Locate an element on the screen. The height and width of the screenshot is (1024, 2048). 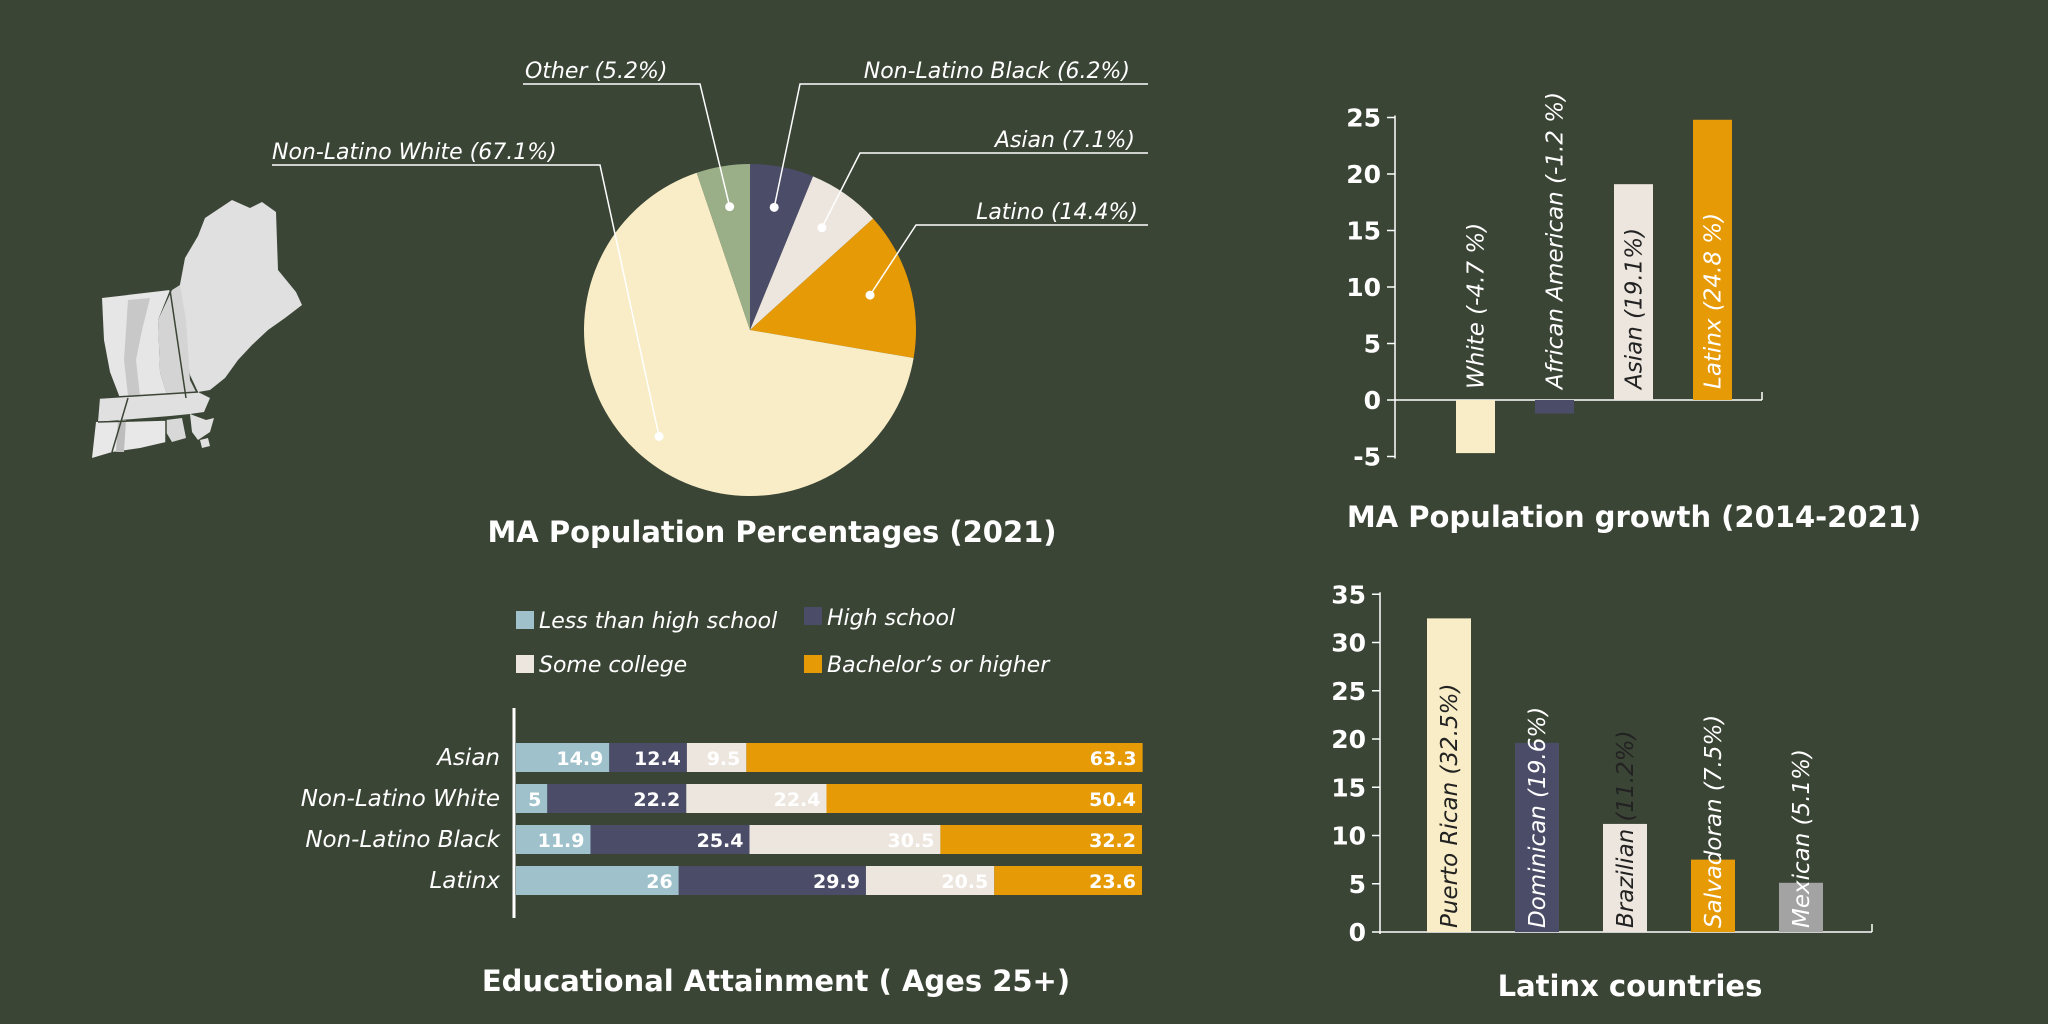
segment-value: 20.5 is located at coordinates (964, 882).